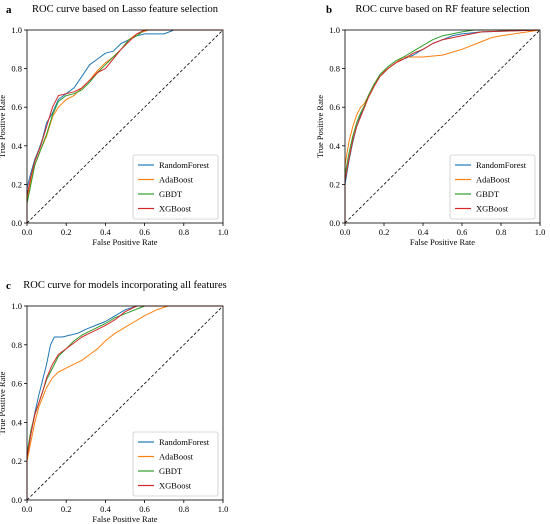 Image resolution: width=550 pixels, height=524 pixels. Describe the element at coordinates (442, 9) in the screenshot. I see `chart-title: ROC curve based on RF feature selection` at that location.